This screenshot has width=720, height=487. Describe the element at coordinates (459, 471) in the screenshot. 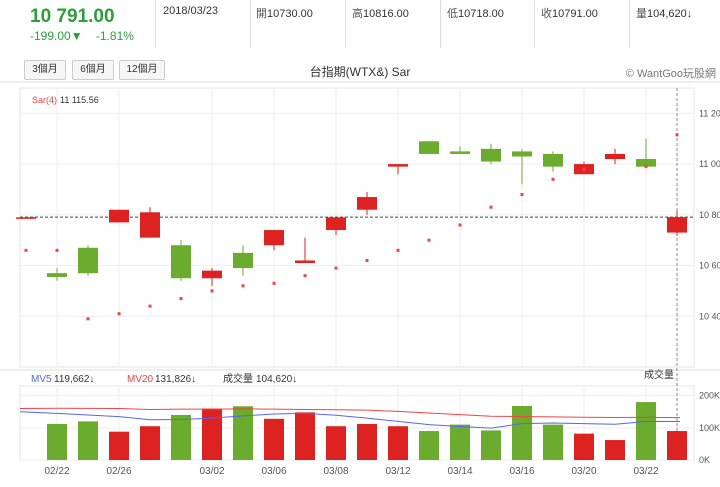

I see `x-tick-label: 03/14` at that location.